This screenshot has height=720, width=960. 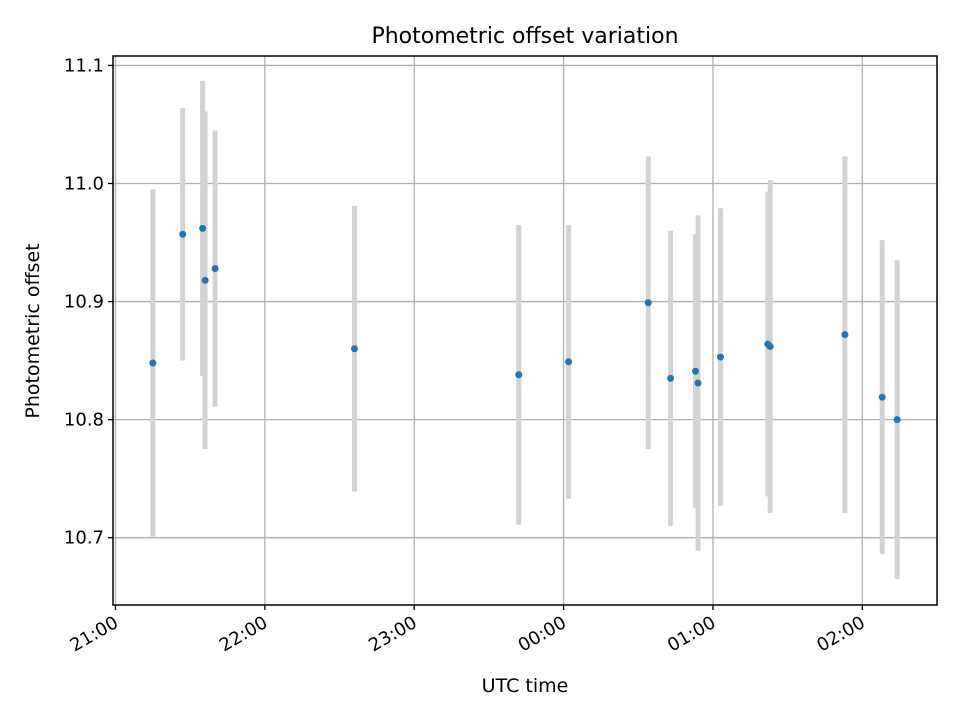 I want to click on y-axis: 10.7 10.8 10.9 11.0 11.1, so click(x=88, y=302).